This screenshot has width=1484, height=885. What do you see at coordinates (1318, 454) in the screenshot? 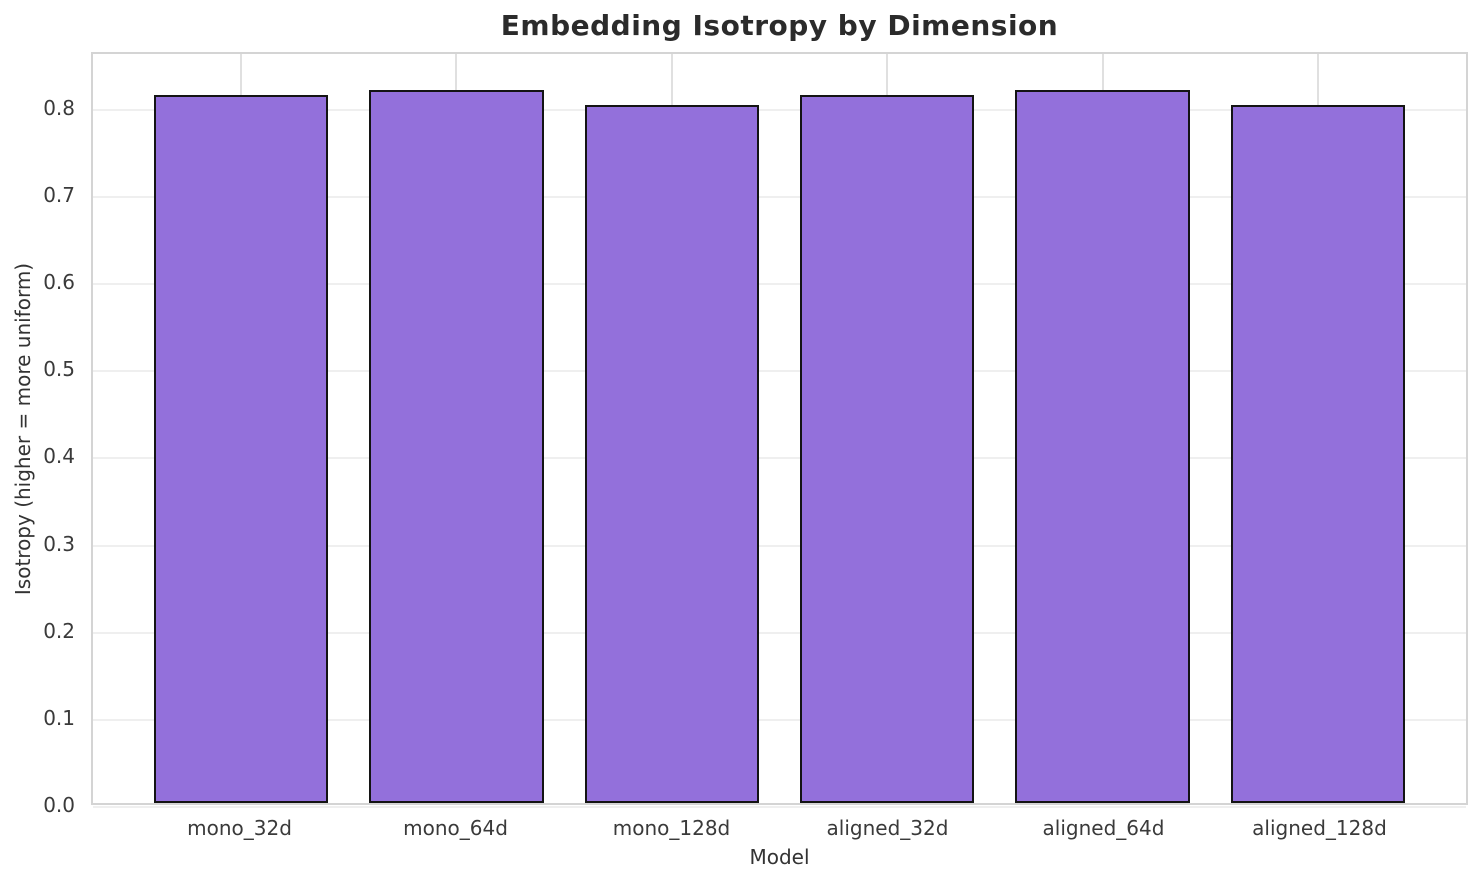
I see `bar-aligned_128d` at bounding box center [1318, 454].